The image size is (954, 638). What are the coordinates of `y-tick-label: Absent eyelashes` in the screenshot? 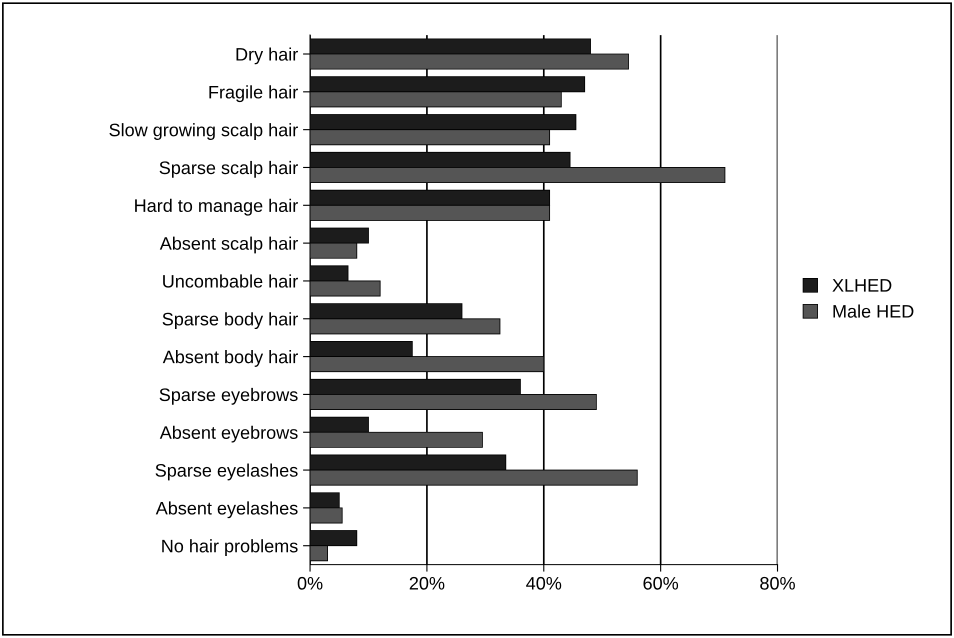 It's located at (227, 509).